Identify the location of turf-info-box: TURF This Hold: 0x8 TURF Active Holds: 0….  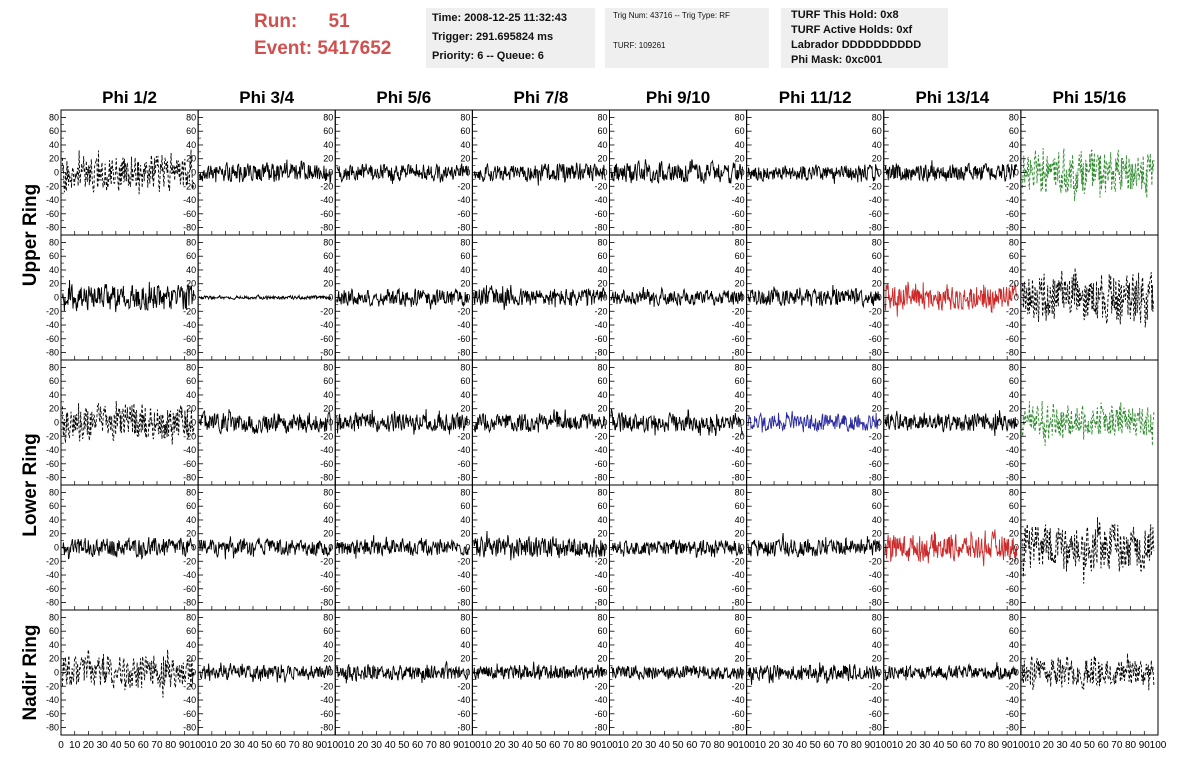
(864, 38).